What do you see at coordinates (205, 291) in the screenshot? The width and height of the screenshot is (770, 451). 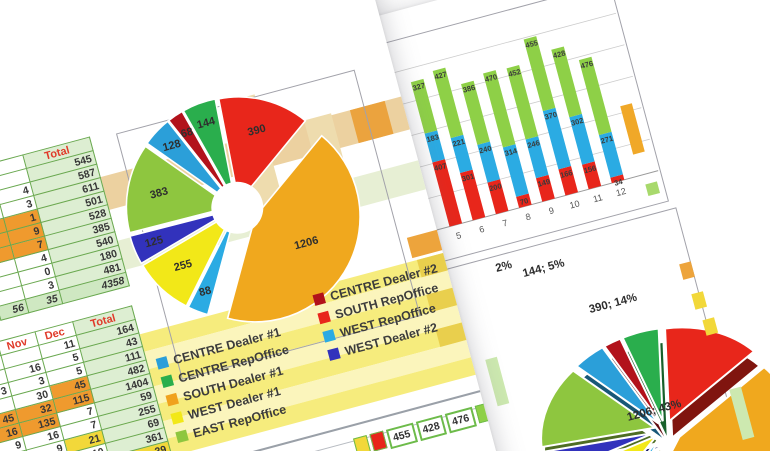 I see `pie-slice-label: 88` at bounding box center [205, 291].